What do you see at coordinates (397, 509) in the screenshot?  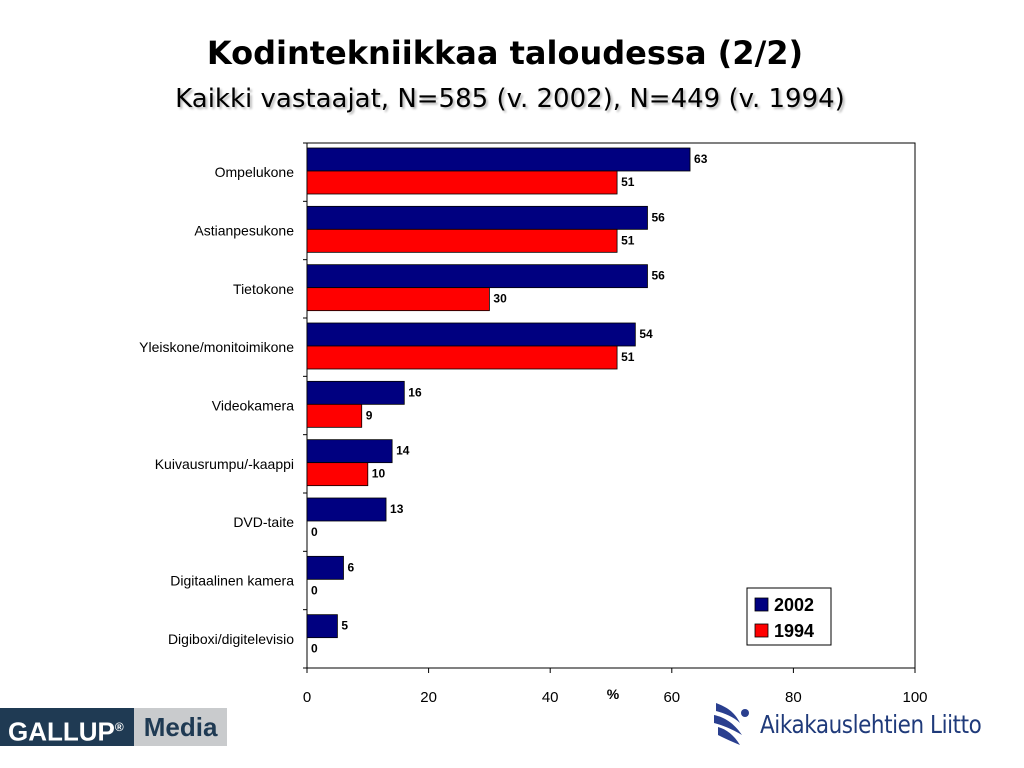 I see `data-label-2002: 13` at bounding box center [397, 509].